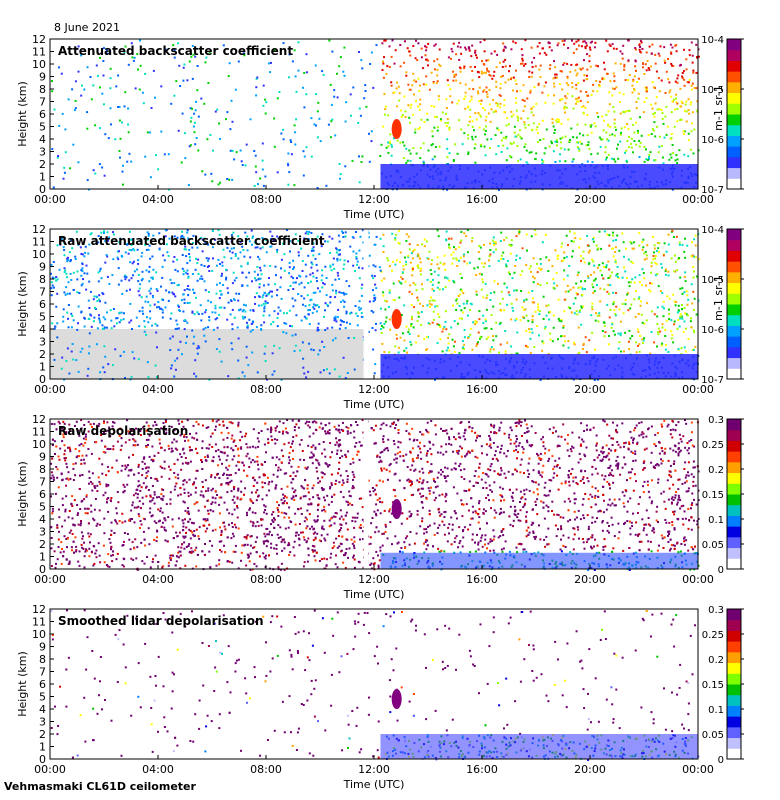 Image resolution: width=780 pixels, height=800 pixels. What do you see at coordinates (209, 354) in the screenshot?
I see `noise-floor-region` at bounding box center [209, 354].